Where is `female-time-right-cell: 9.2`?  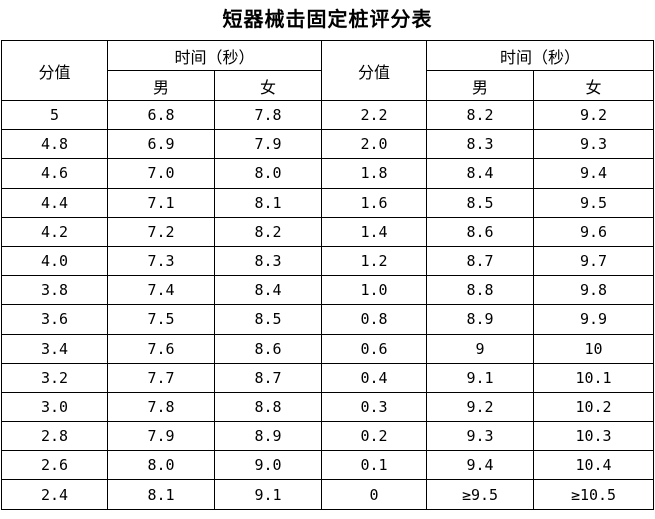
female-time-right-cell: 9.2 is located at coordinates (594, 115).